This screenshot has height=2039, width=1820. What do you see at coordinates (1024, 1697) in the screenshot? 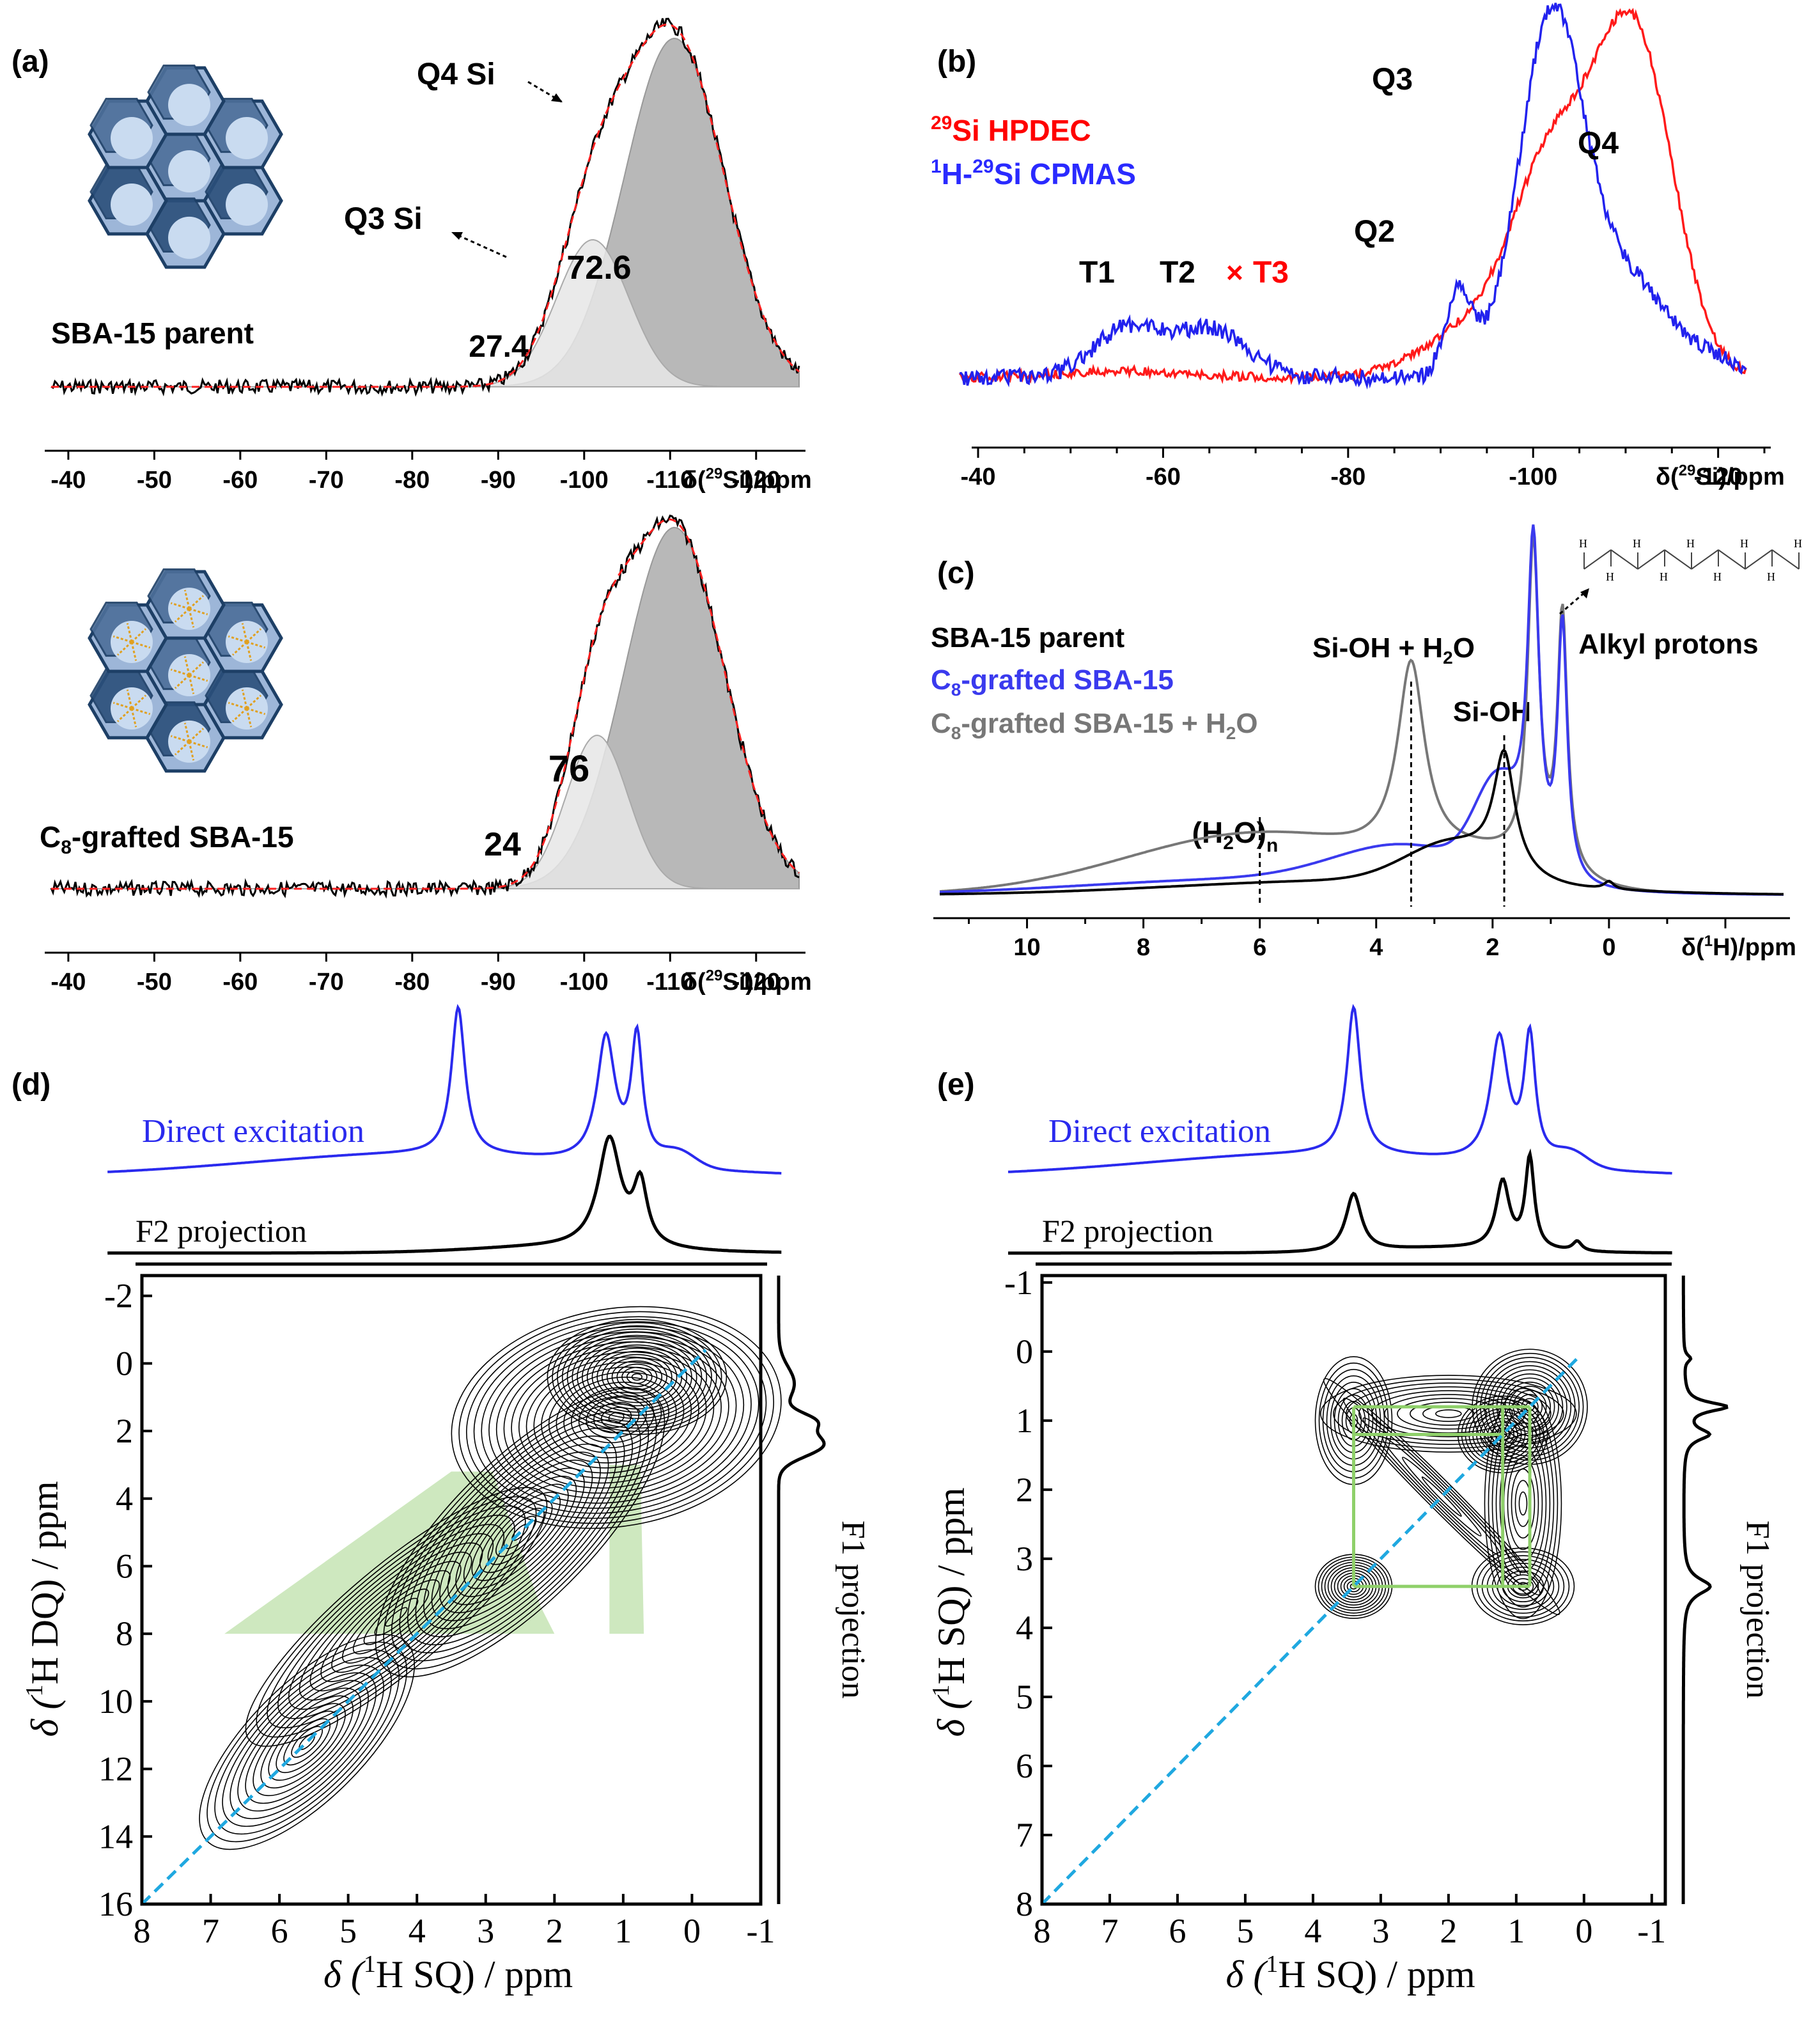
I see `y-tick-label: 5` at bounding box center [1024, 1697].